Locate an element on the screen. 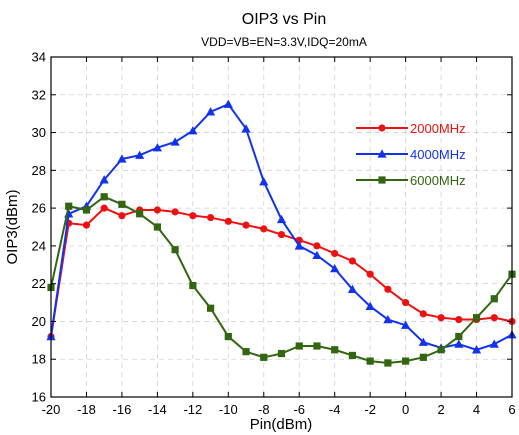 The height and width of the screenshot is (435, 519). legend-item-4000MHz: 4000MHz is located at coordinates (411, 154).